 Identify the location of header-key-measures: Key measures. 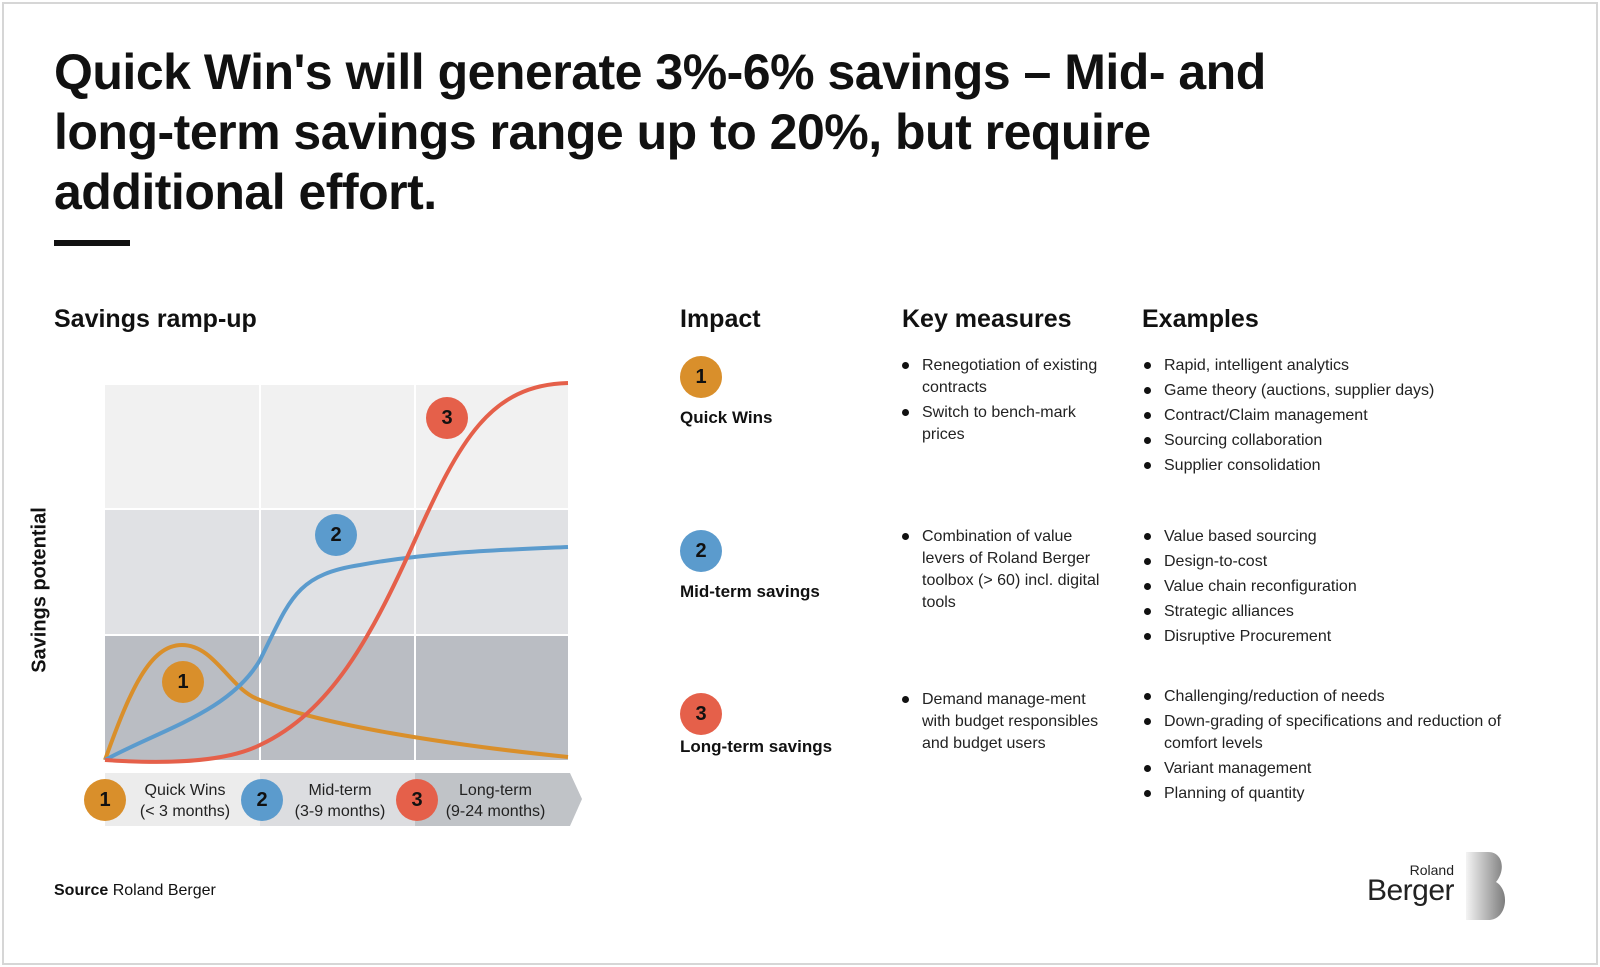
(987, 319).